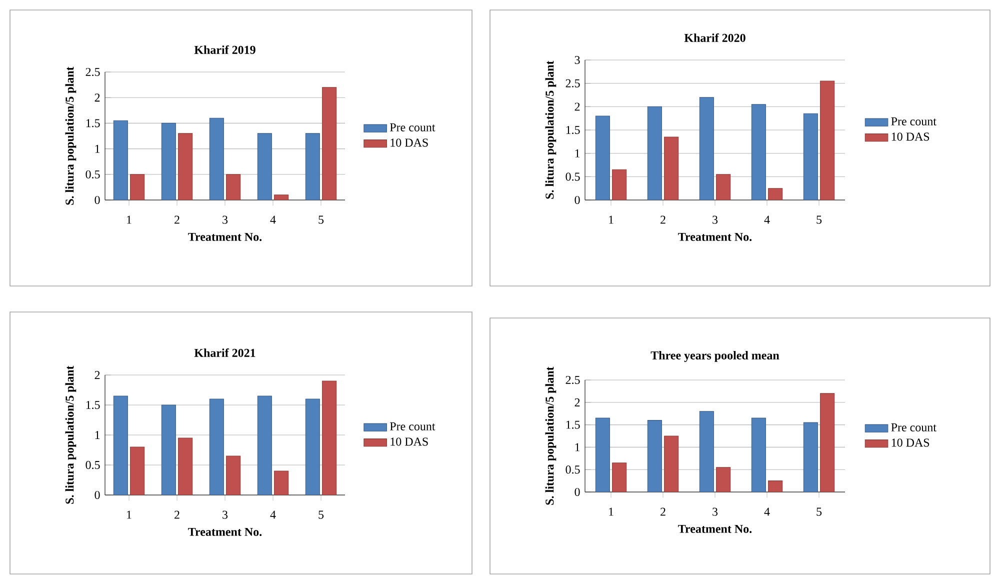 This screenshot has width=993, height=576. What do you see at coordinates (225, 352) in the screenshot?
I see `chart-title: Kharif 2021` at bounding box center [225, 352].